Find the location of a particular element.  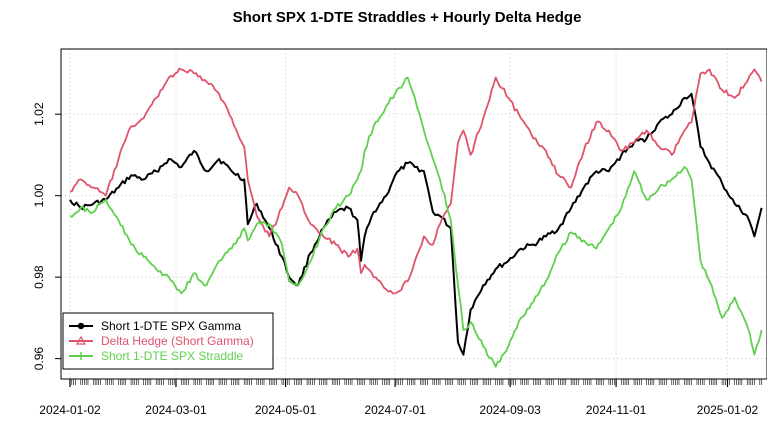

x-tick-label-3: 2024-07-01 is located at coordinates (395, 410).